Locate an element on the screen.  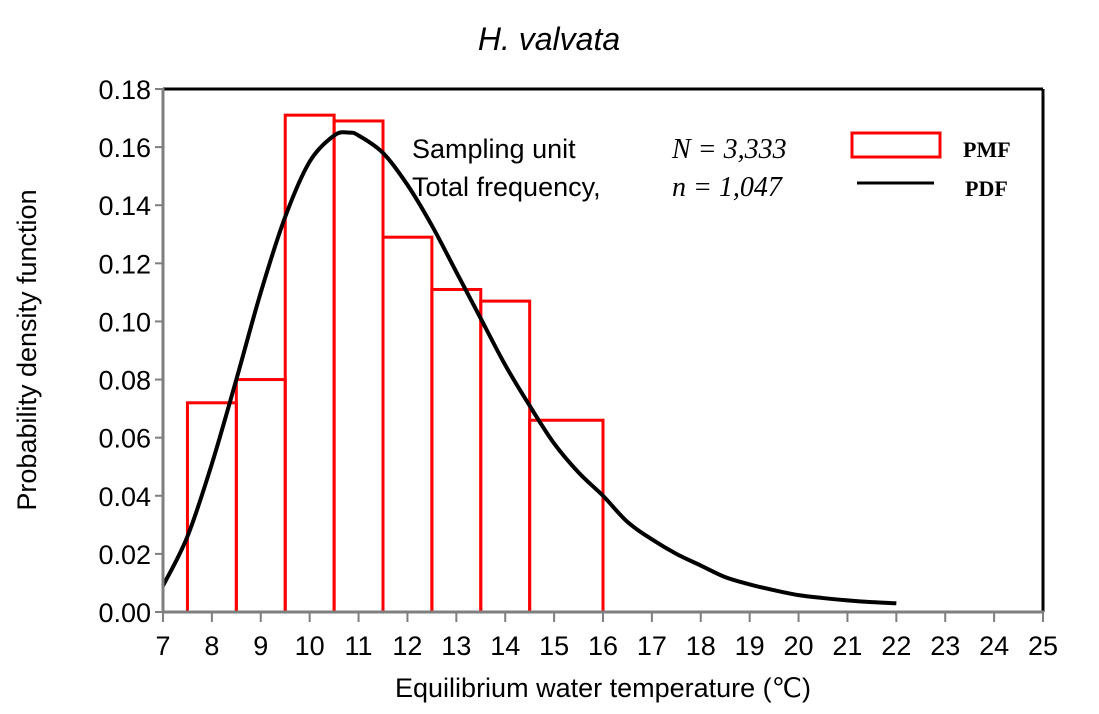
y-tick-label: 0.06 is located at coordinates (124, 439).